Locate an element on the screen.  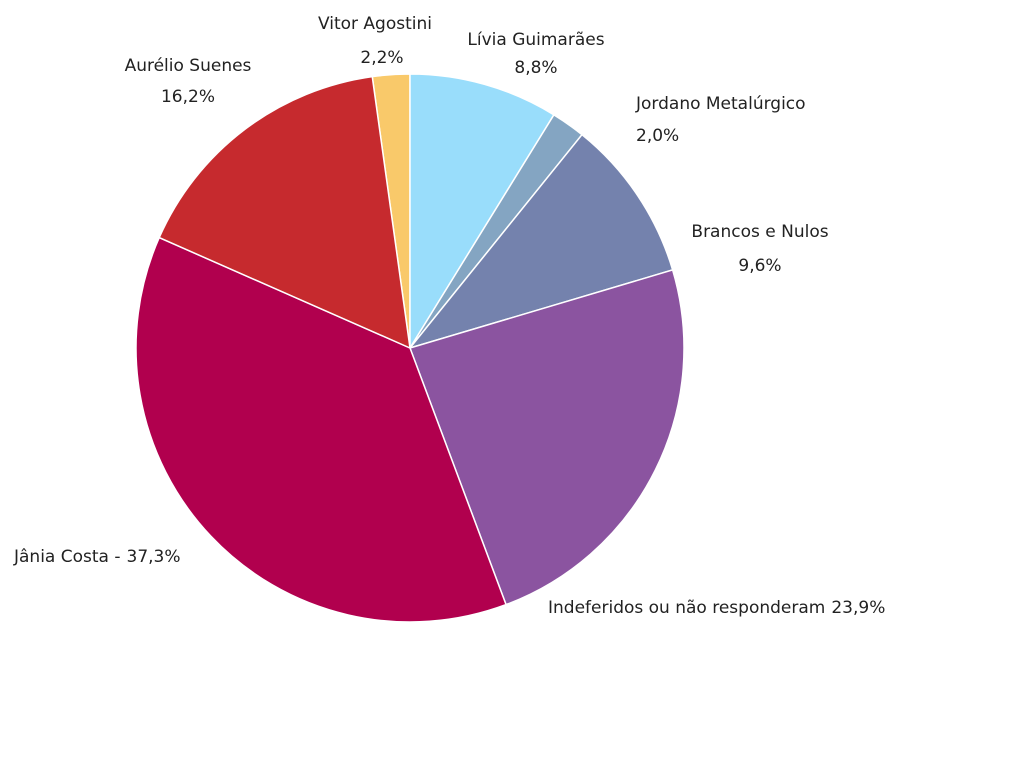
value-label: 23,9% is located at coordinates (858, 608).